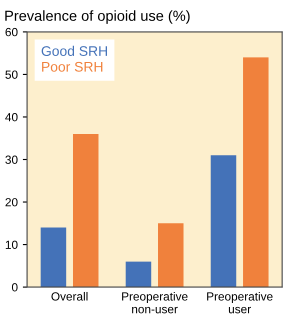 The image size is (285, 319). Describe the element at coordinates (155, 303) in the screenshot. I see `x-tick-label: Preoperative non-user` at that location.